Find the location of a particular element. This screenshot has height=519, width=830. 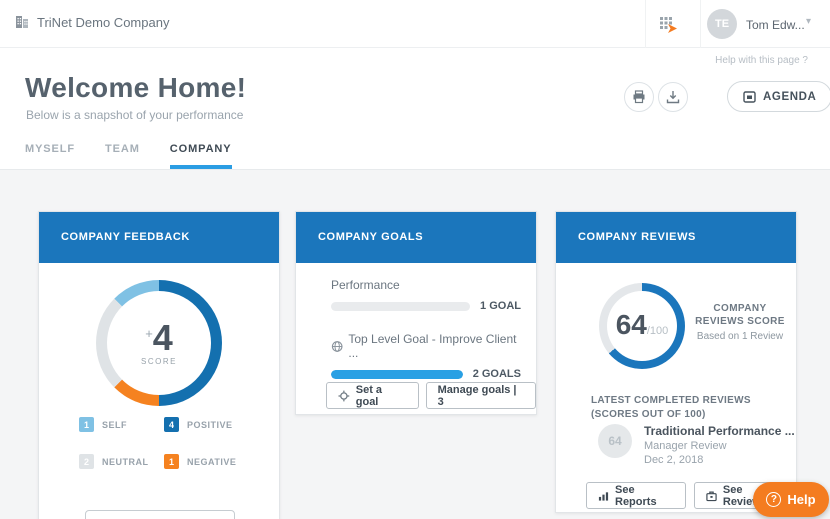

score-caption: SCORE is located at coordinates (159, 361).